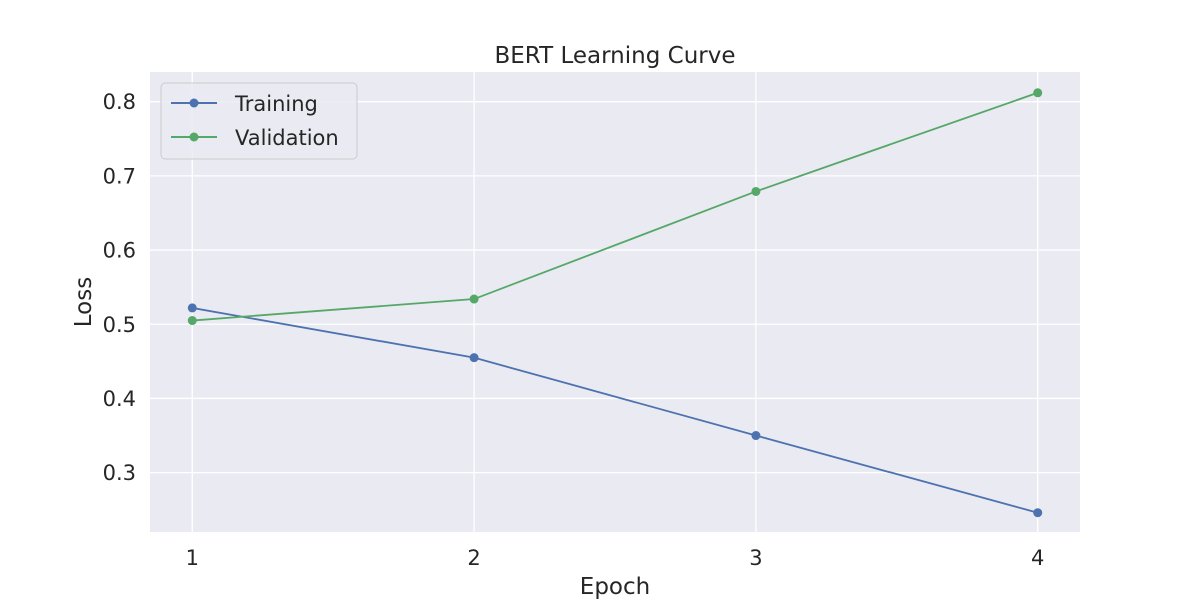  What do you see at coordinates (276, 104) in the screenshot?
I see `legend-training-label: Training` at bounding box center [276, 104].